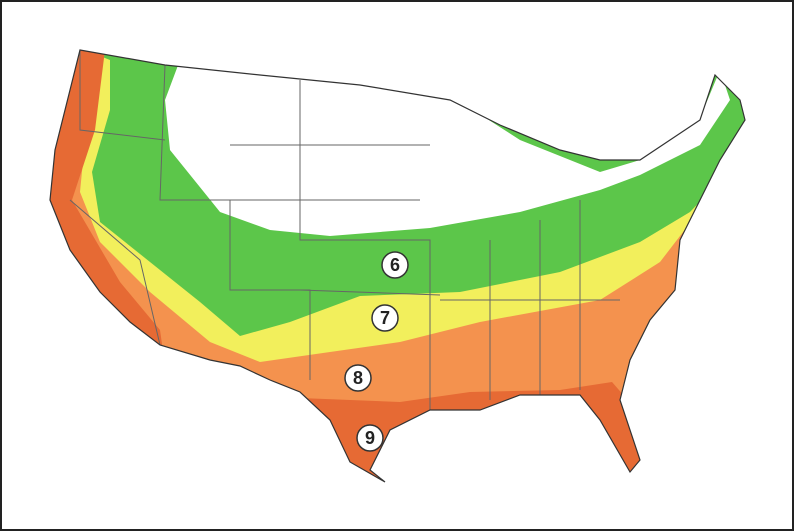 This screenshot has width=794, height=531. Describe the element at coordinates (376, 351) in the screenshot. I see `zone-labels: 6 7 8 9` at that location.